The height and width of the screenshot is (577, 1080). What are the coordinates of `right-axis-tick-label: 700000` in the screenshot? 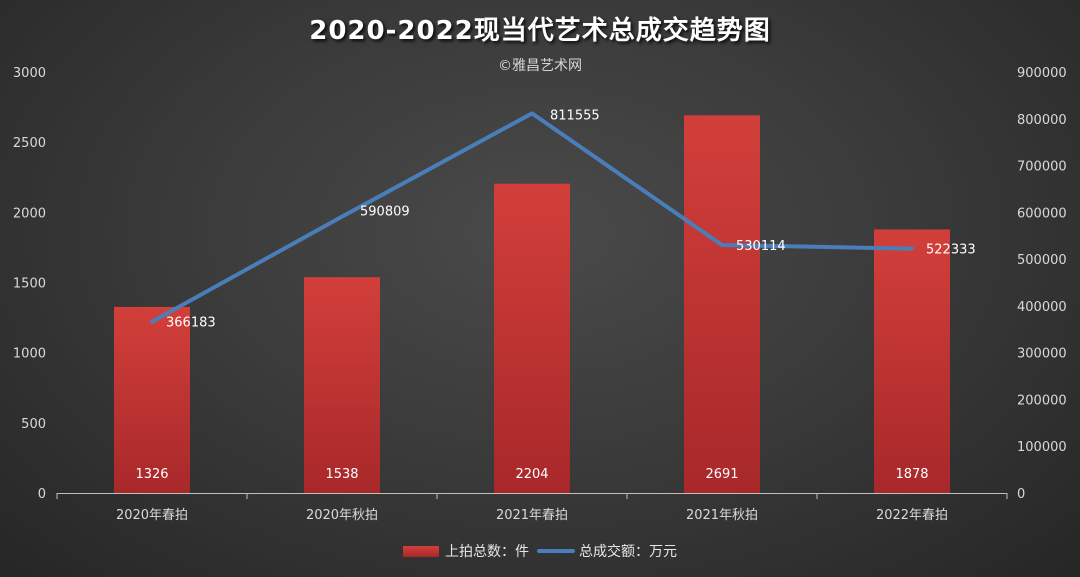 It's located at (1042, 167).